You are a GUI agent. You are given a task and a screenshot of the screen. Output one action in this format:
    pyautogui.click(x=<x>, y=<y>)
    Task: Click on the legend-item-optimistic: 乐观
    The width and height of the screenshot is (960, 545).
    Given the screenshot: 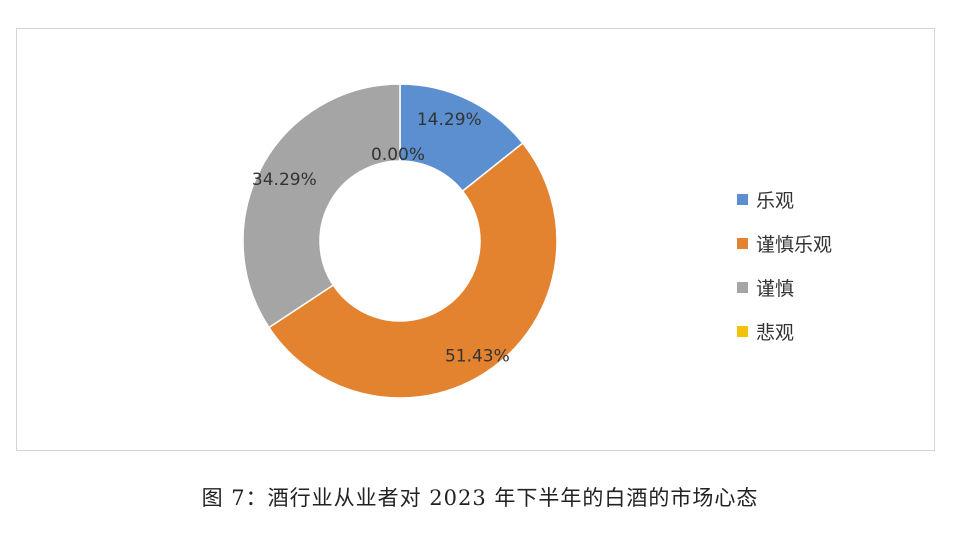 What is the action you would take?
    pyautogui.click(x=784, y=199)
    